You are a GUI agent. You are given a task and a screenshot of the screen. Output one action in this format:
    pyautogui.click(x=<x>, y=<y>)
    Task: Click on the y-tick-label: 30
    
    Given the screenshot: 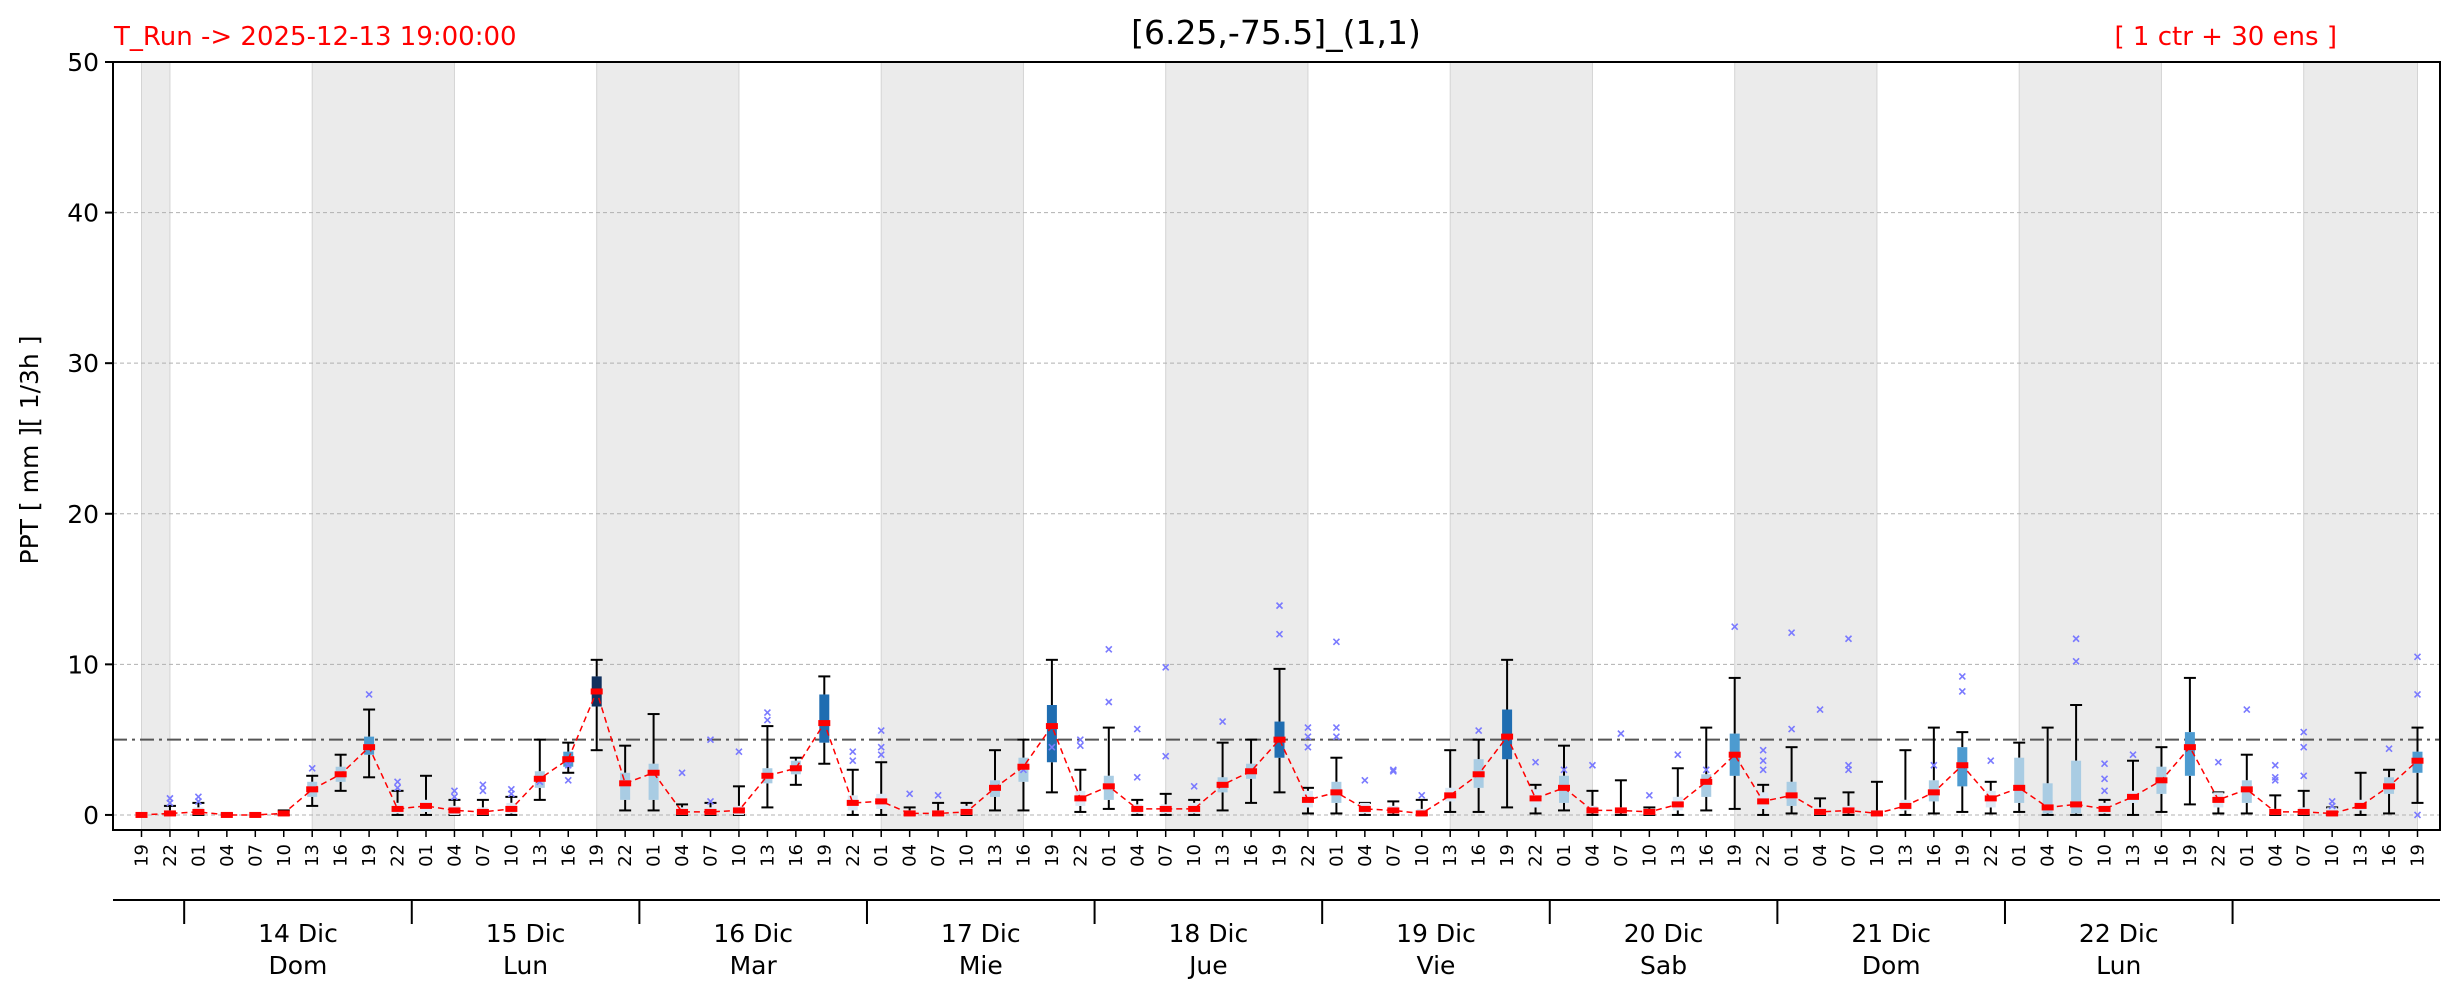 What is the action you would take?
    pyautogui.click(x=83, y=363)
    